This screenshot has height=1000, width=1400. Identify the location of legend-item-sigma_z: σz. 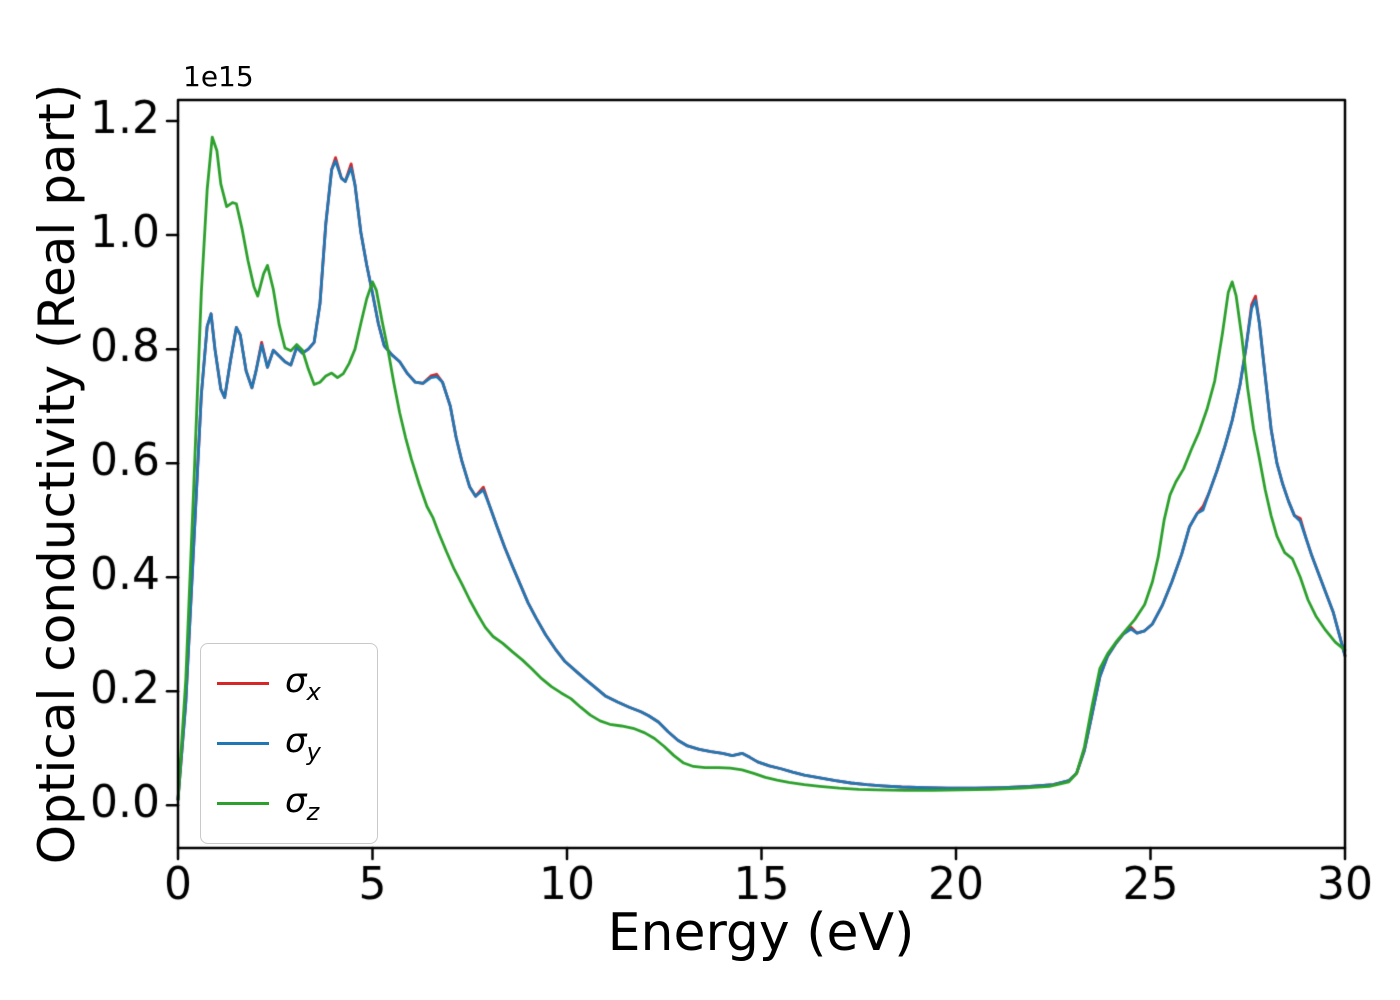
(288, 803).